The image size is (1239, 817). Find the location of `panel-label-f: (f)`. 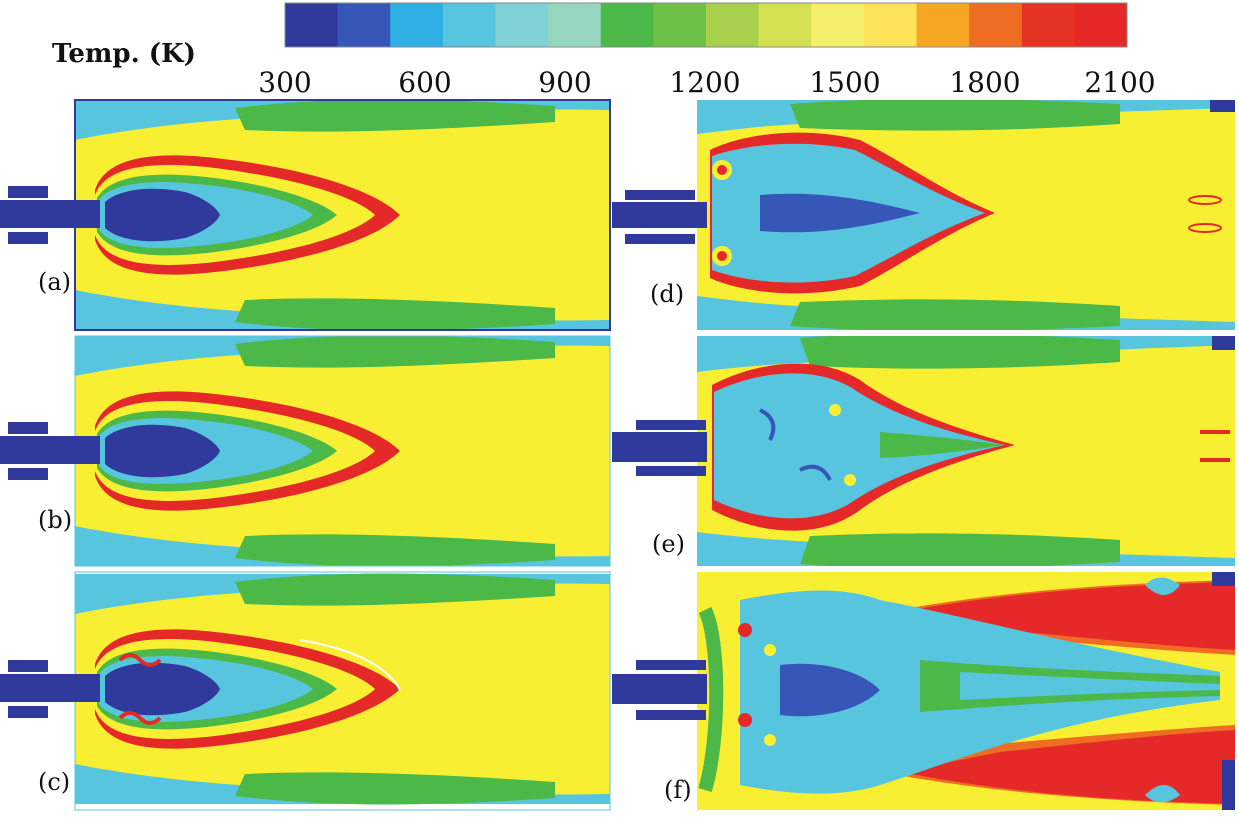

panel-label-f: (f) is located at coordinates (678, 790).